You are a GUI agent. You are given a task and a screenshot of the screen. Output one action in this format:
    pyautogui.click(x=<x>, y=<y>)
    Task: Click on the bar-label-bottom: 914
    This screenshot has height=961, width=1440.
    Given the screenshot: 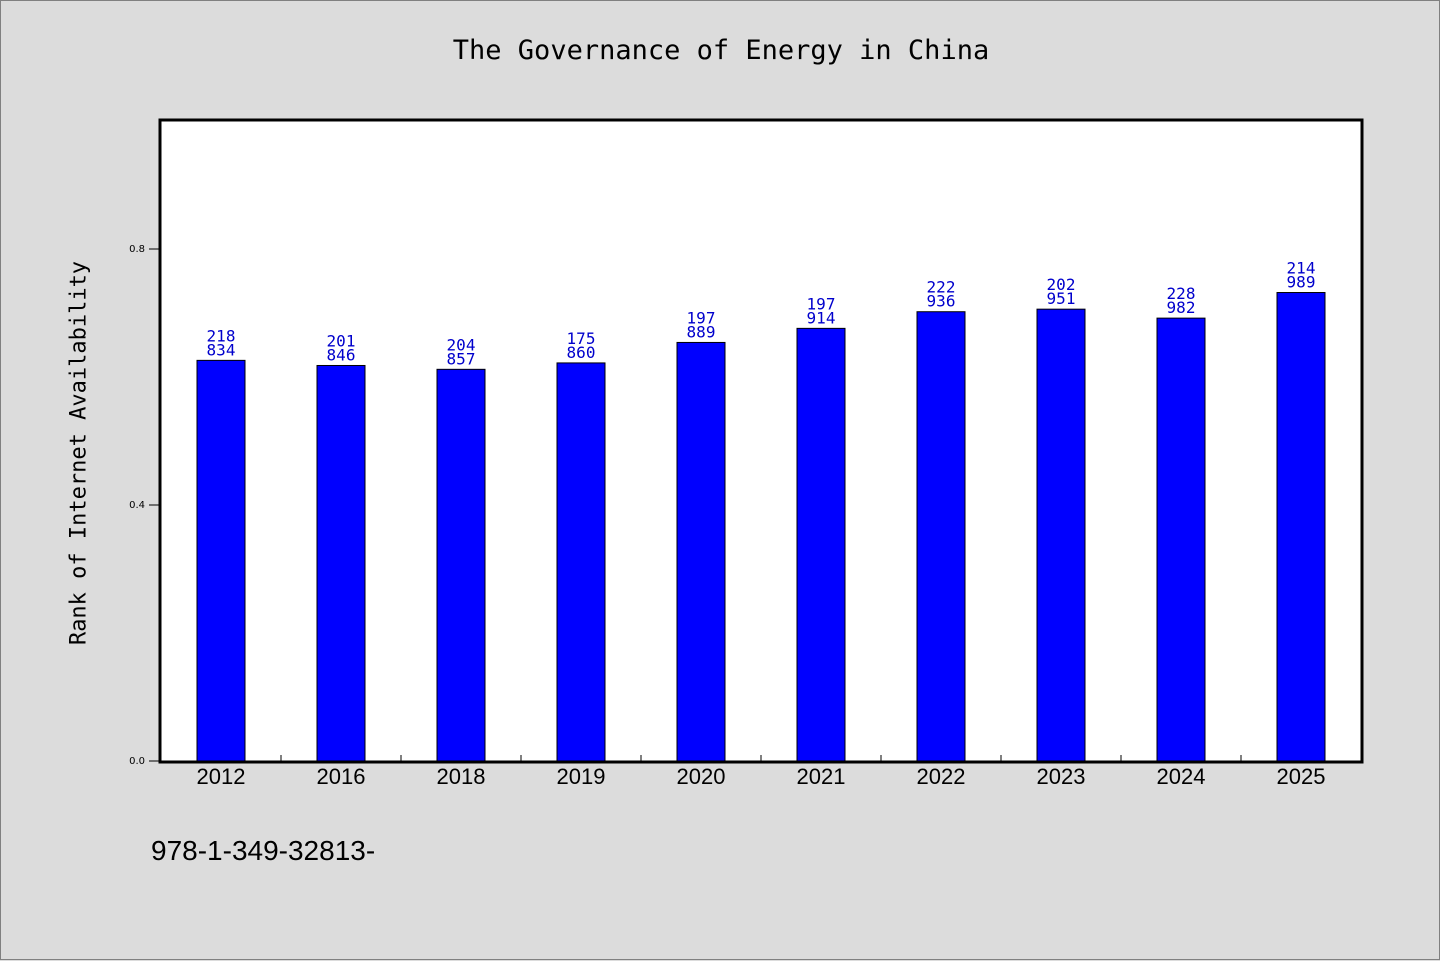 What is the action you would take?
    pyautogui.click(x=821, y=317)
    